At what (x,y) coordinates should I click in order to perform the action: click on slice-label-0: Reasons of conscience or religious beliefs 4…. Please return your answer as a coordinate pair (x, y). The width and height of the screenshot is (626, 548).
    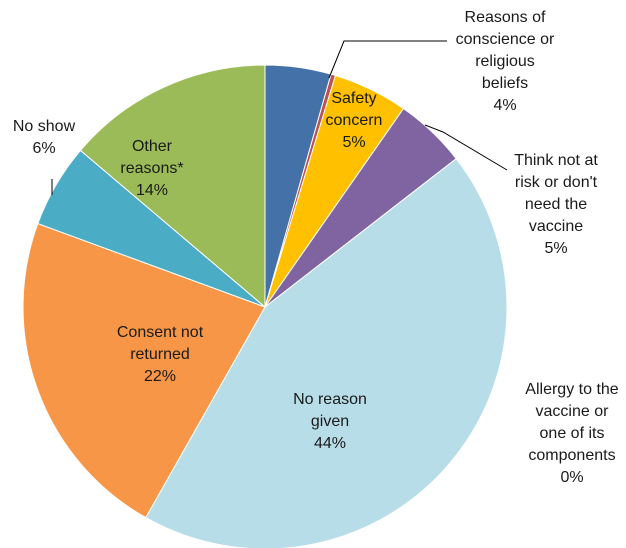
    Looking at the image, I should click on (505, 61).